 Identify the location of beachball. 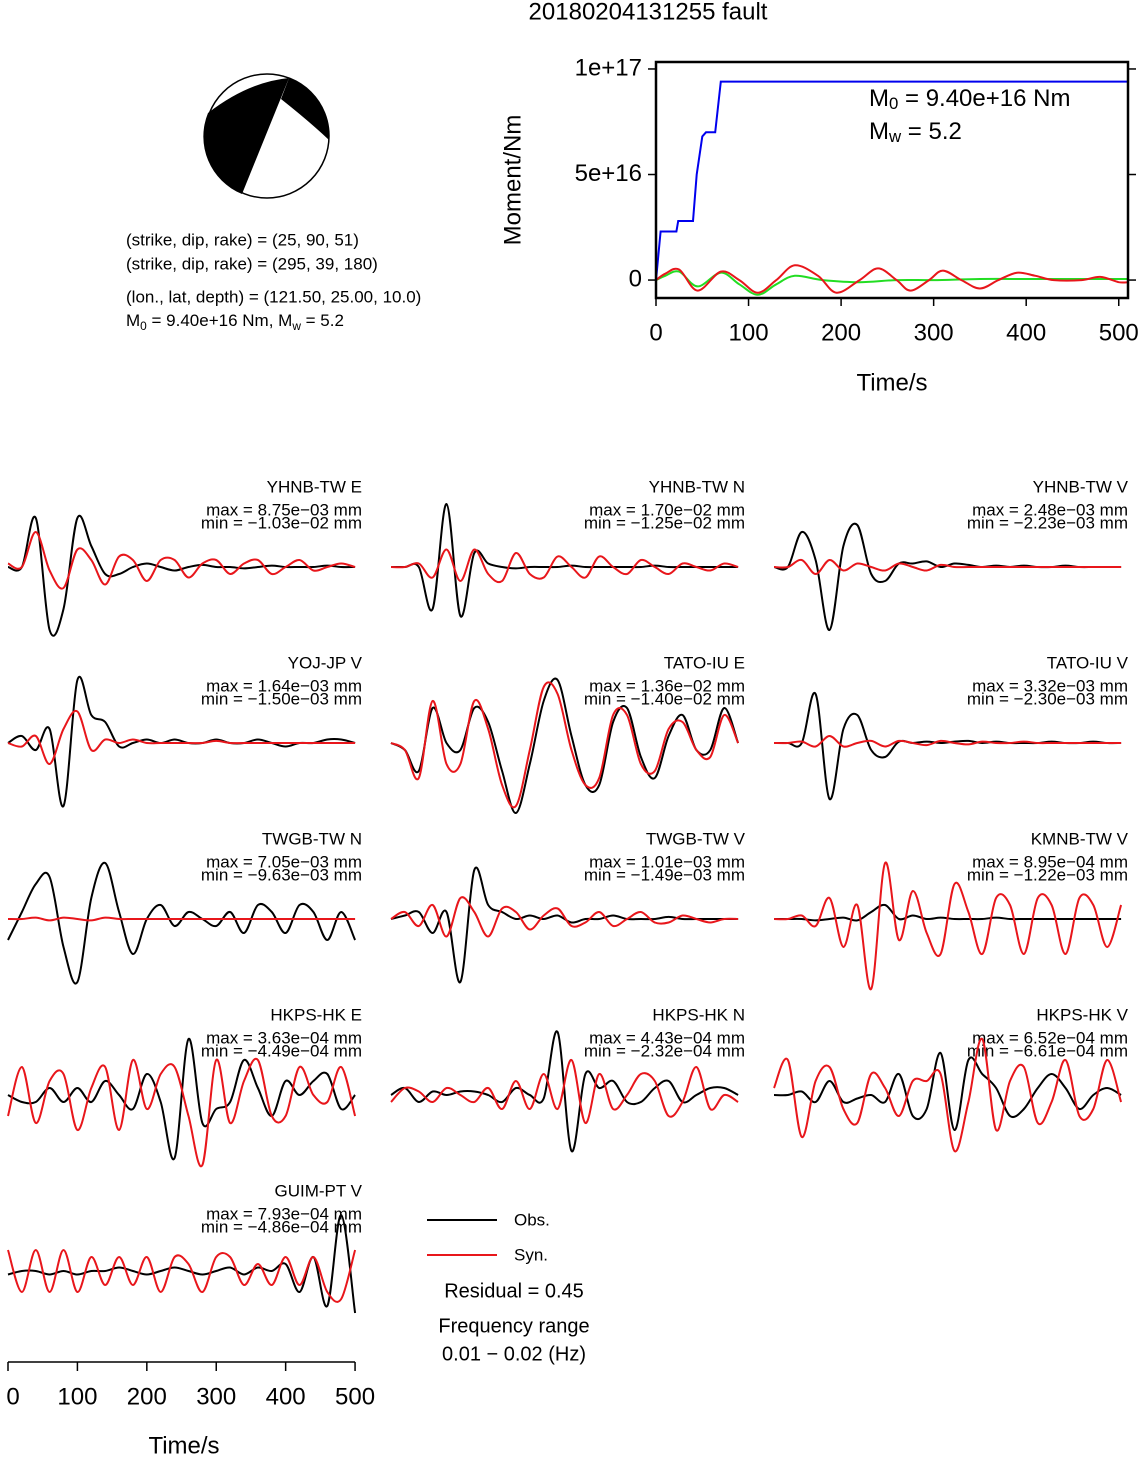
(266, 136).